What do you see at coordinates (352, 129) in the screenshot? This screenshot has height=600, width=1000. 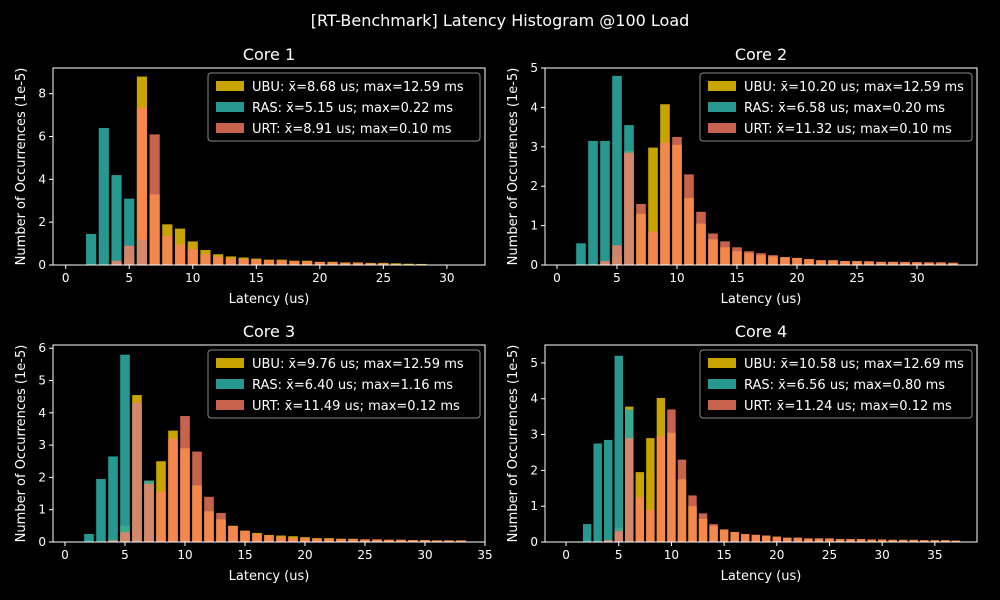 I see `legend-label-urt: URT: x̄=8.91 us; max=0.10 ms` at bounding box center [352, 129].